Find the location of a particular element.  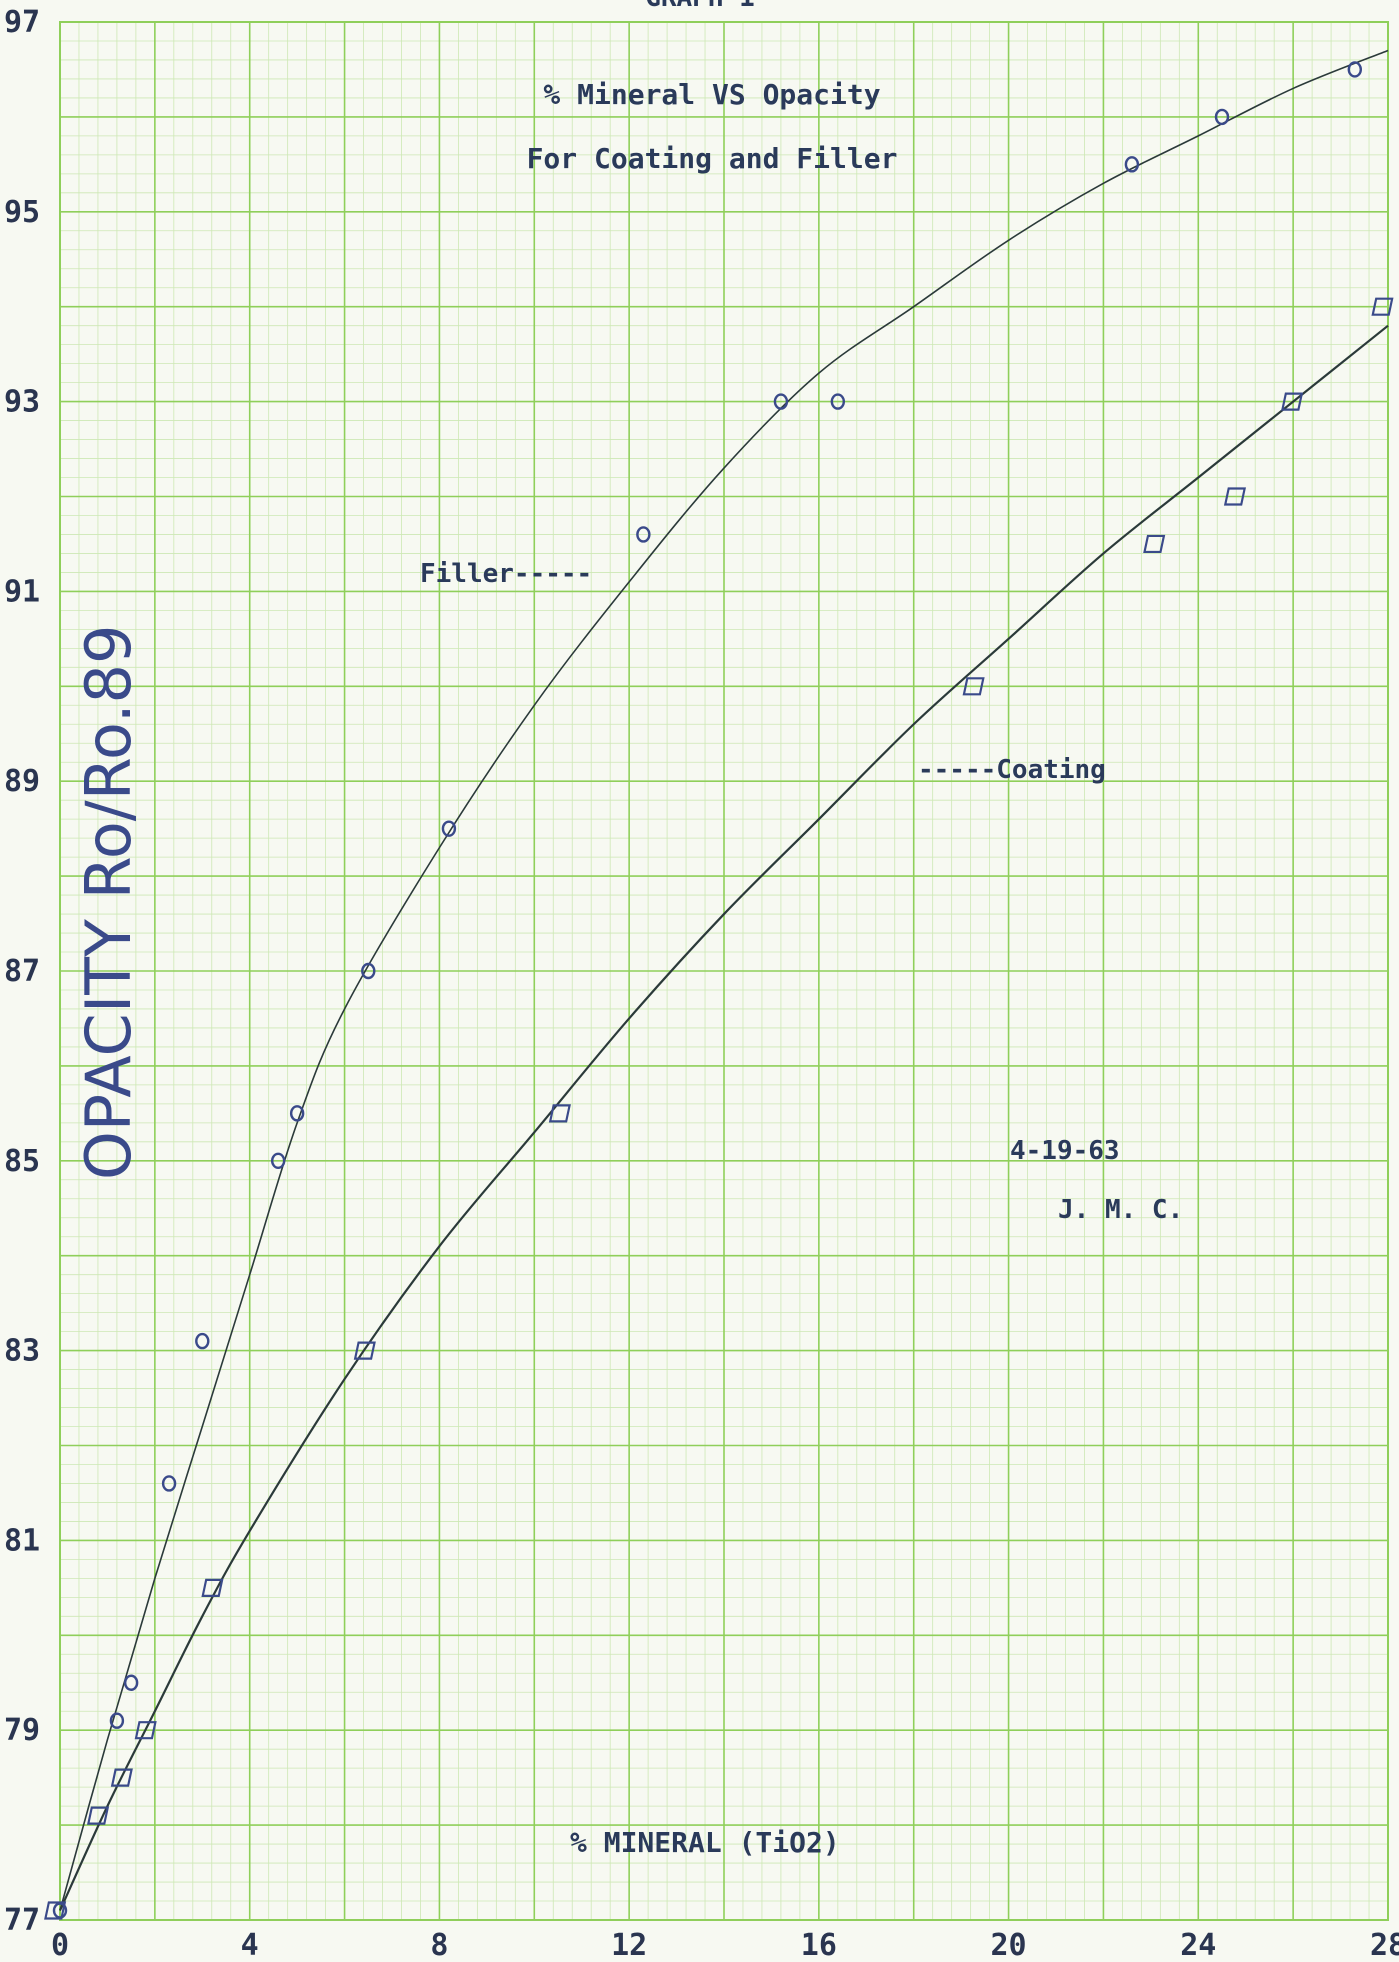

chart-title: % Mineral VS Opacity is located at coordinates (711, 94).